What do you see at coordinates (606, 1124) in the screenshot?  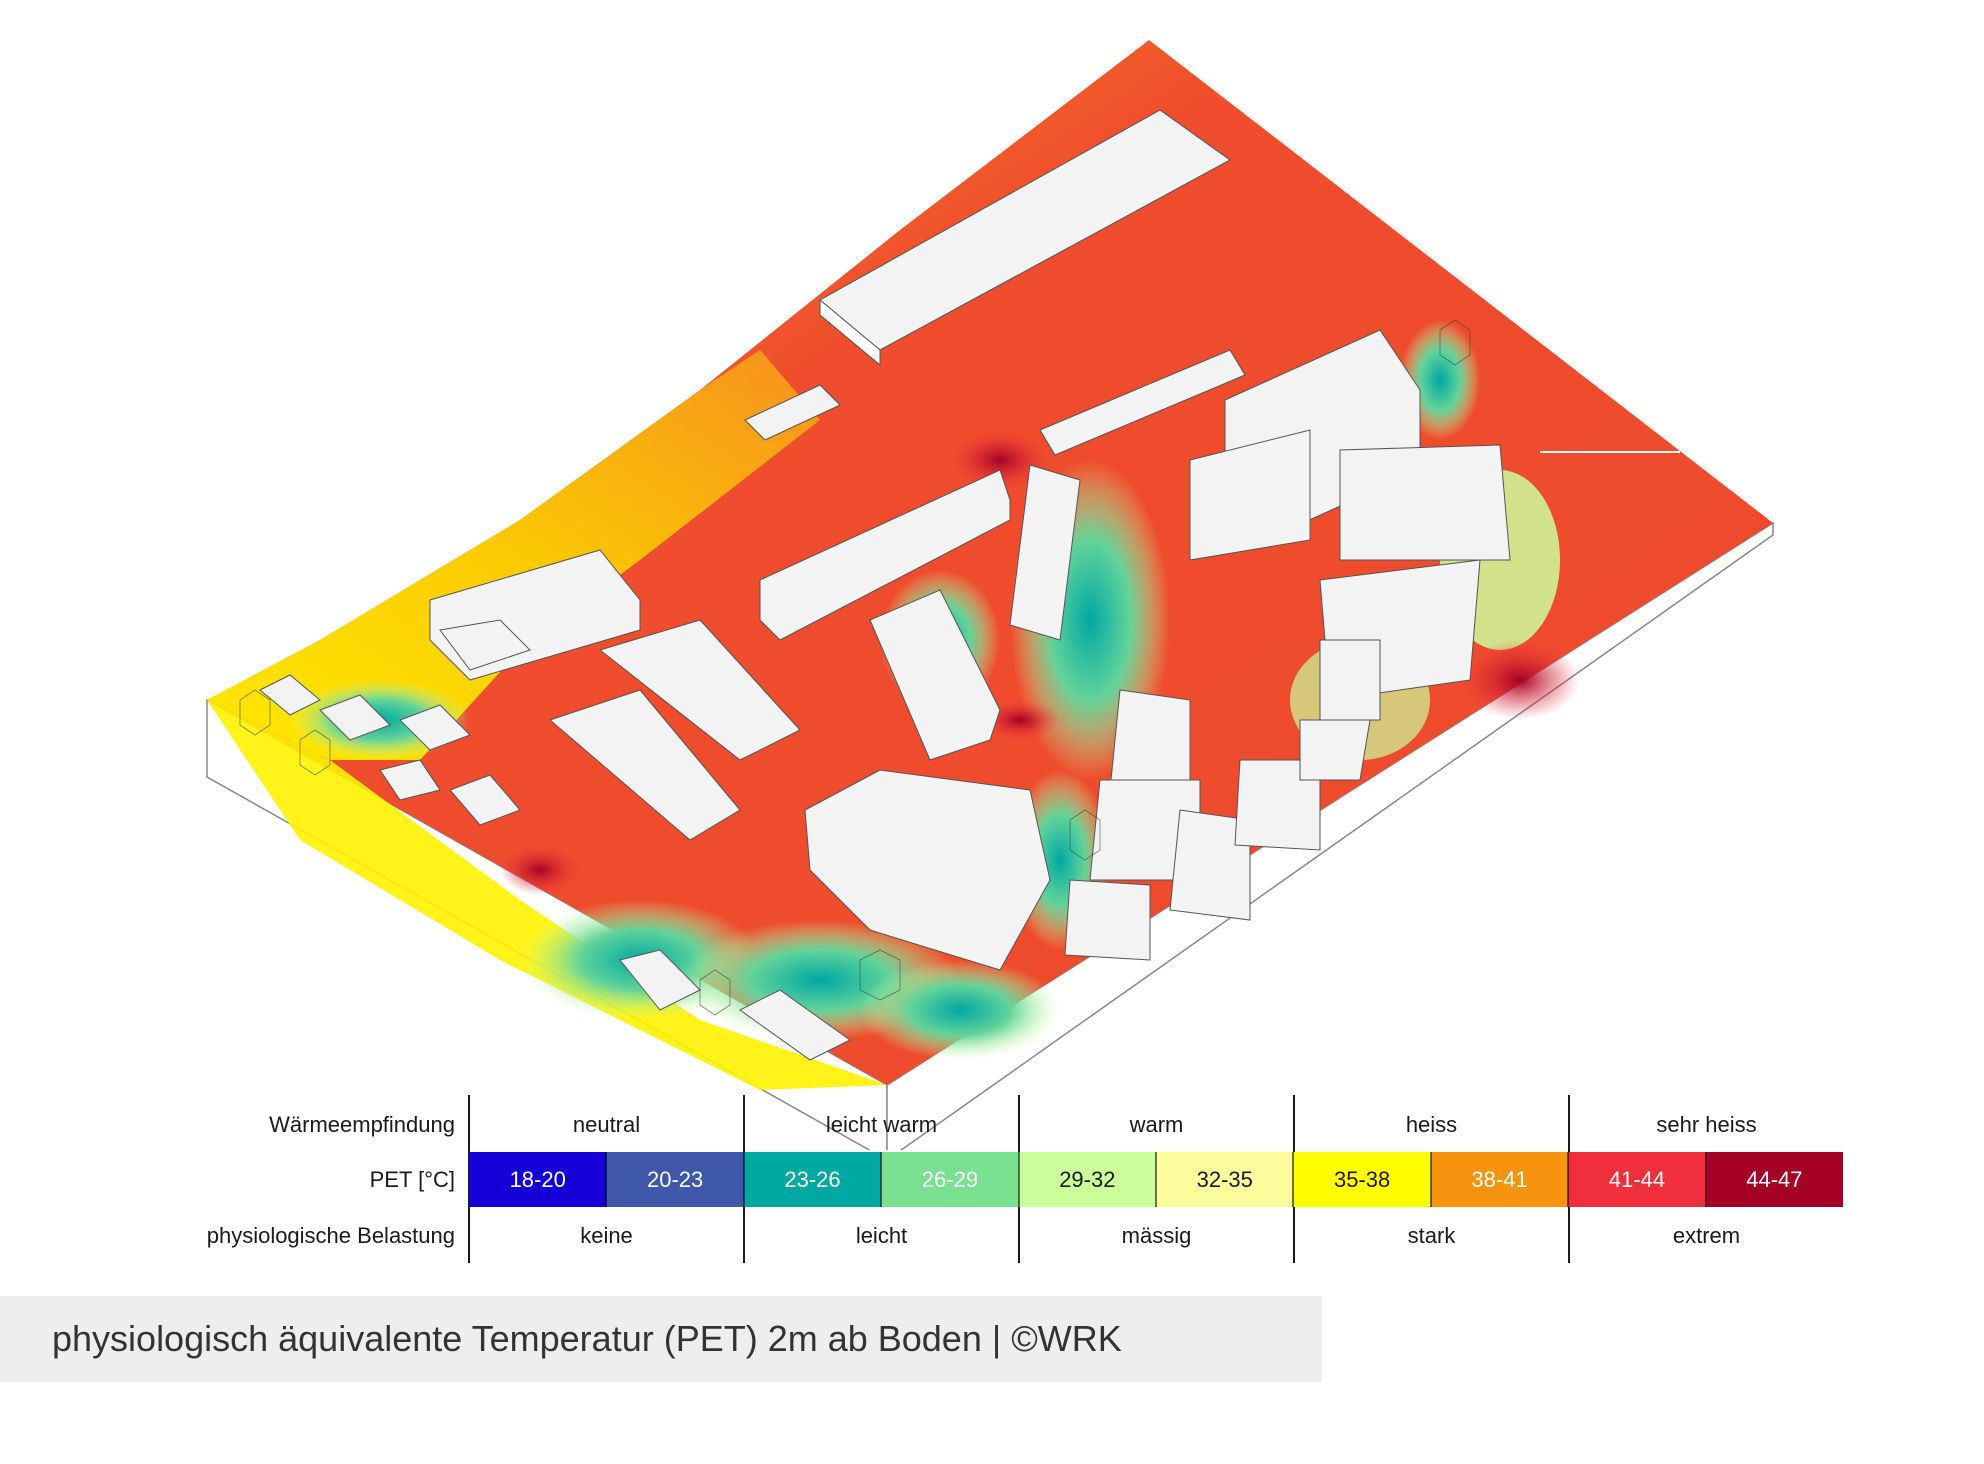 I see `legend-sensation-neutral: neutral` at bounding box center [606, 1124].